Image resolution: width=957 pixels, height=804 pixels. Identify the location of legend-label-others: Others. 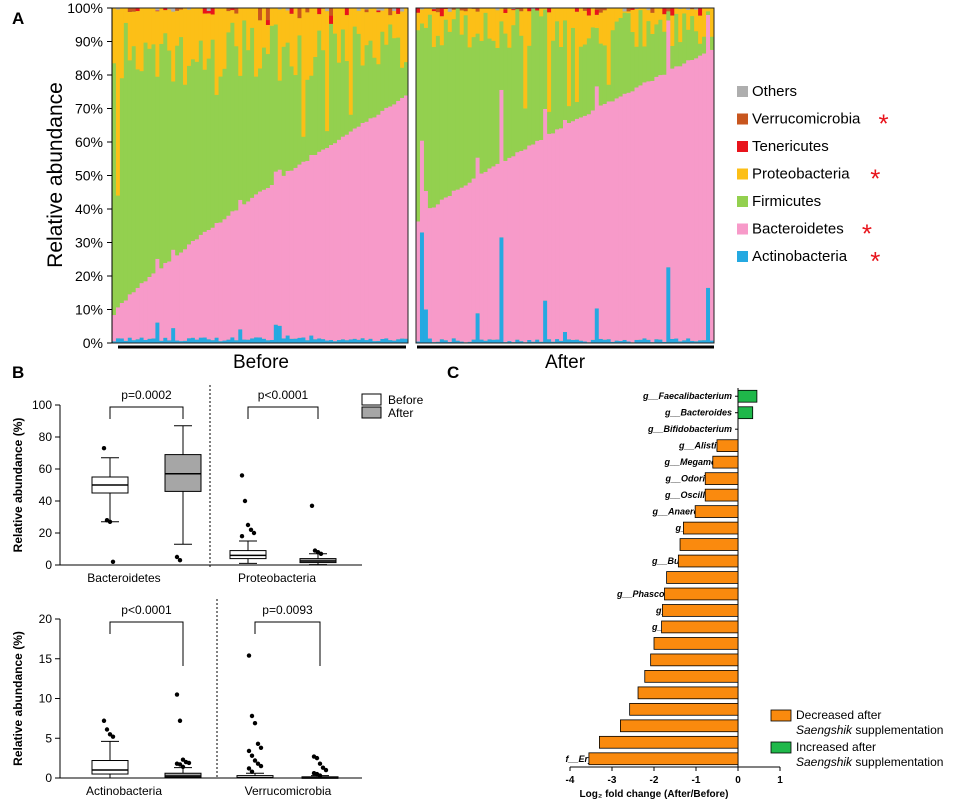
(774, 91).